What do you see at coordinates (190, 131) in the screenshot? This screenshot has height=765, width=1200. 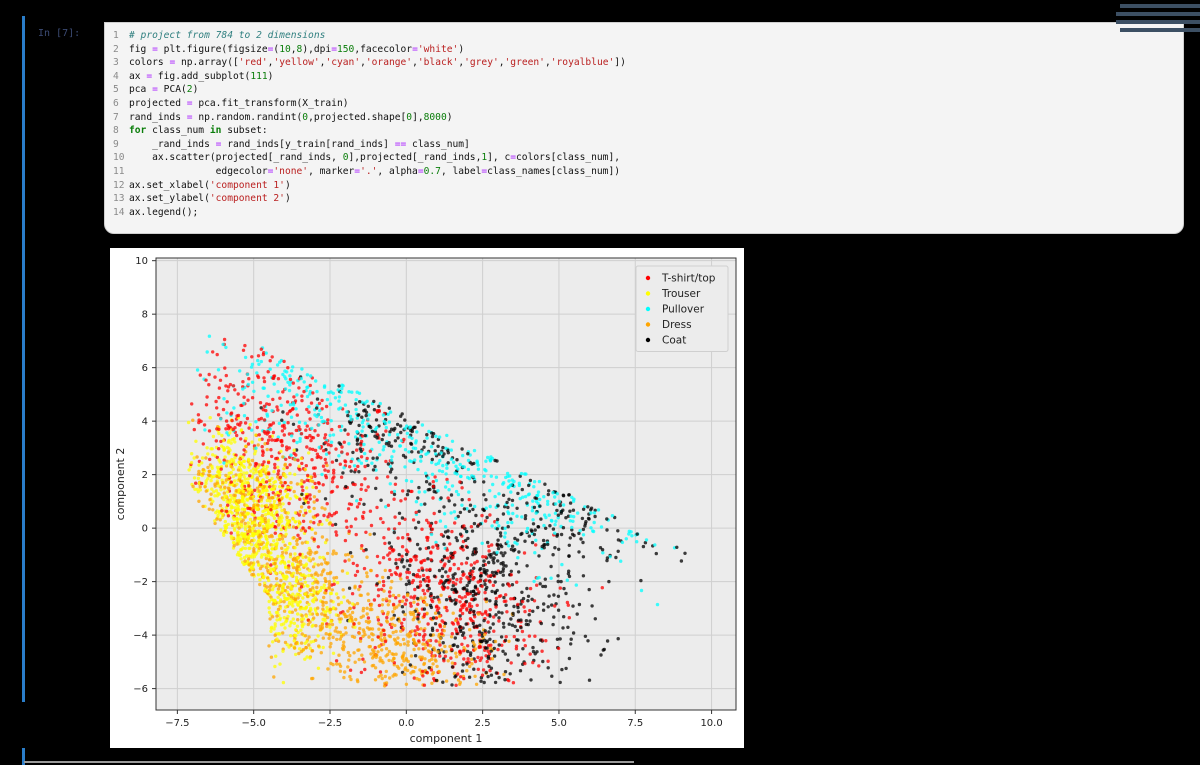 I see `code-line-8: 8 for class_num in subset:` at bounding box center [190, 131].